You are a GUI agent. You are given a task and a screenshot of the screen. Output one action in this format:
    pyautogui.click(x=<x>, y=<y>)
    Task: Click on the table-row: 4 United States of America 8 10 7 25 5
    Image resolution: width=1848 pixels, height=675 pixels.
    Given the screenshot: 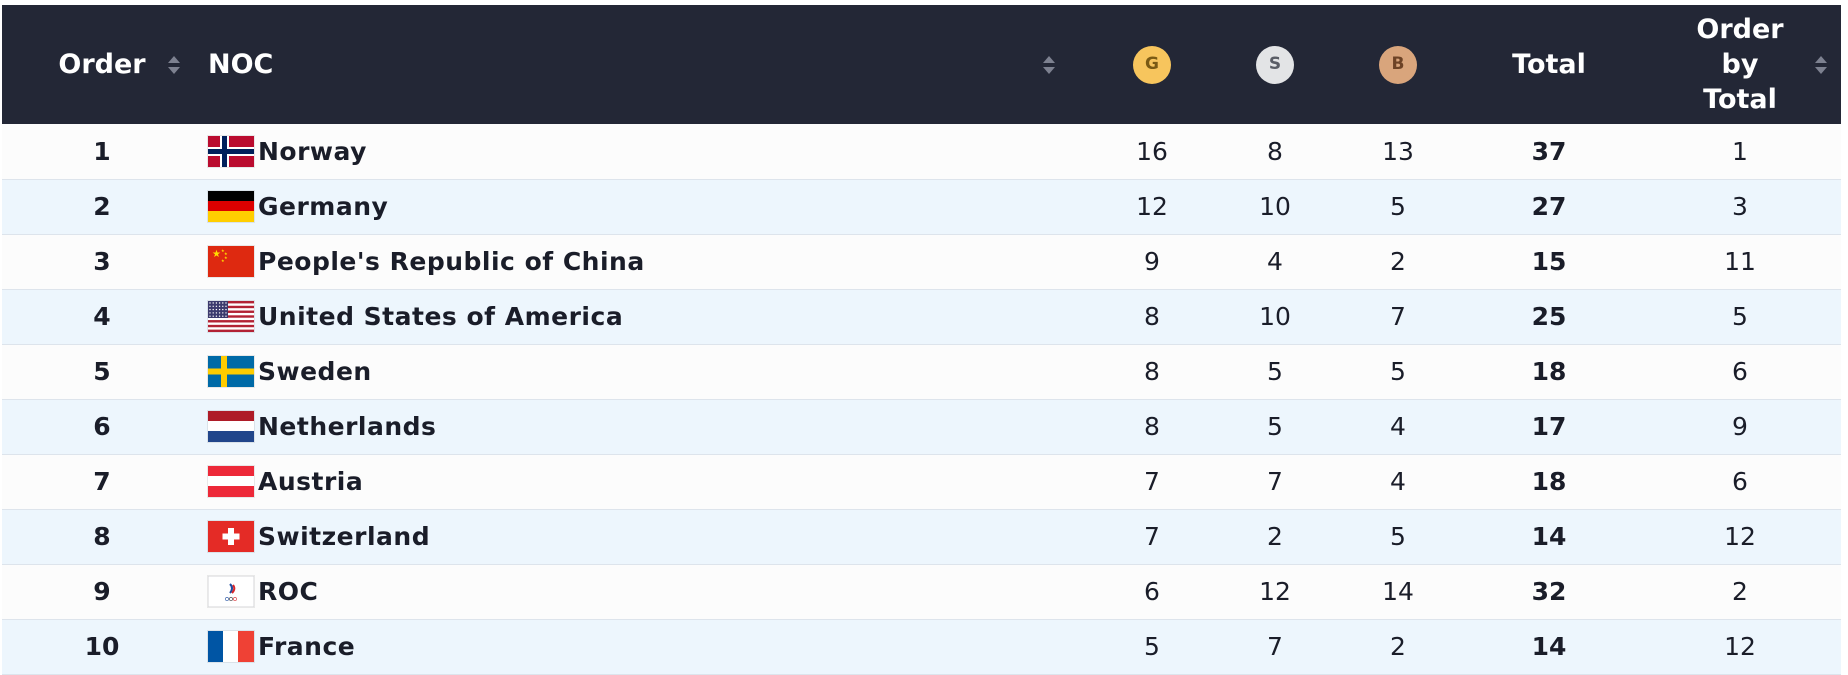 What is the action you would take?
    pyautogui.click(x=921, y=316)
    